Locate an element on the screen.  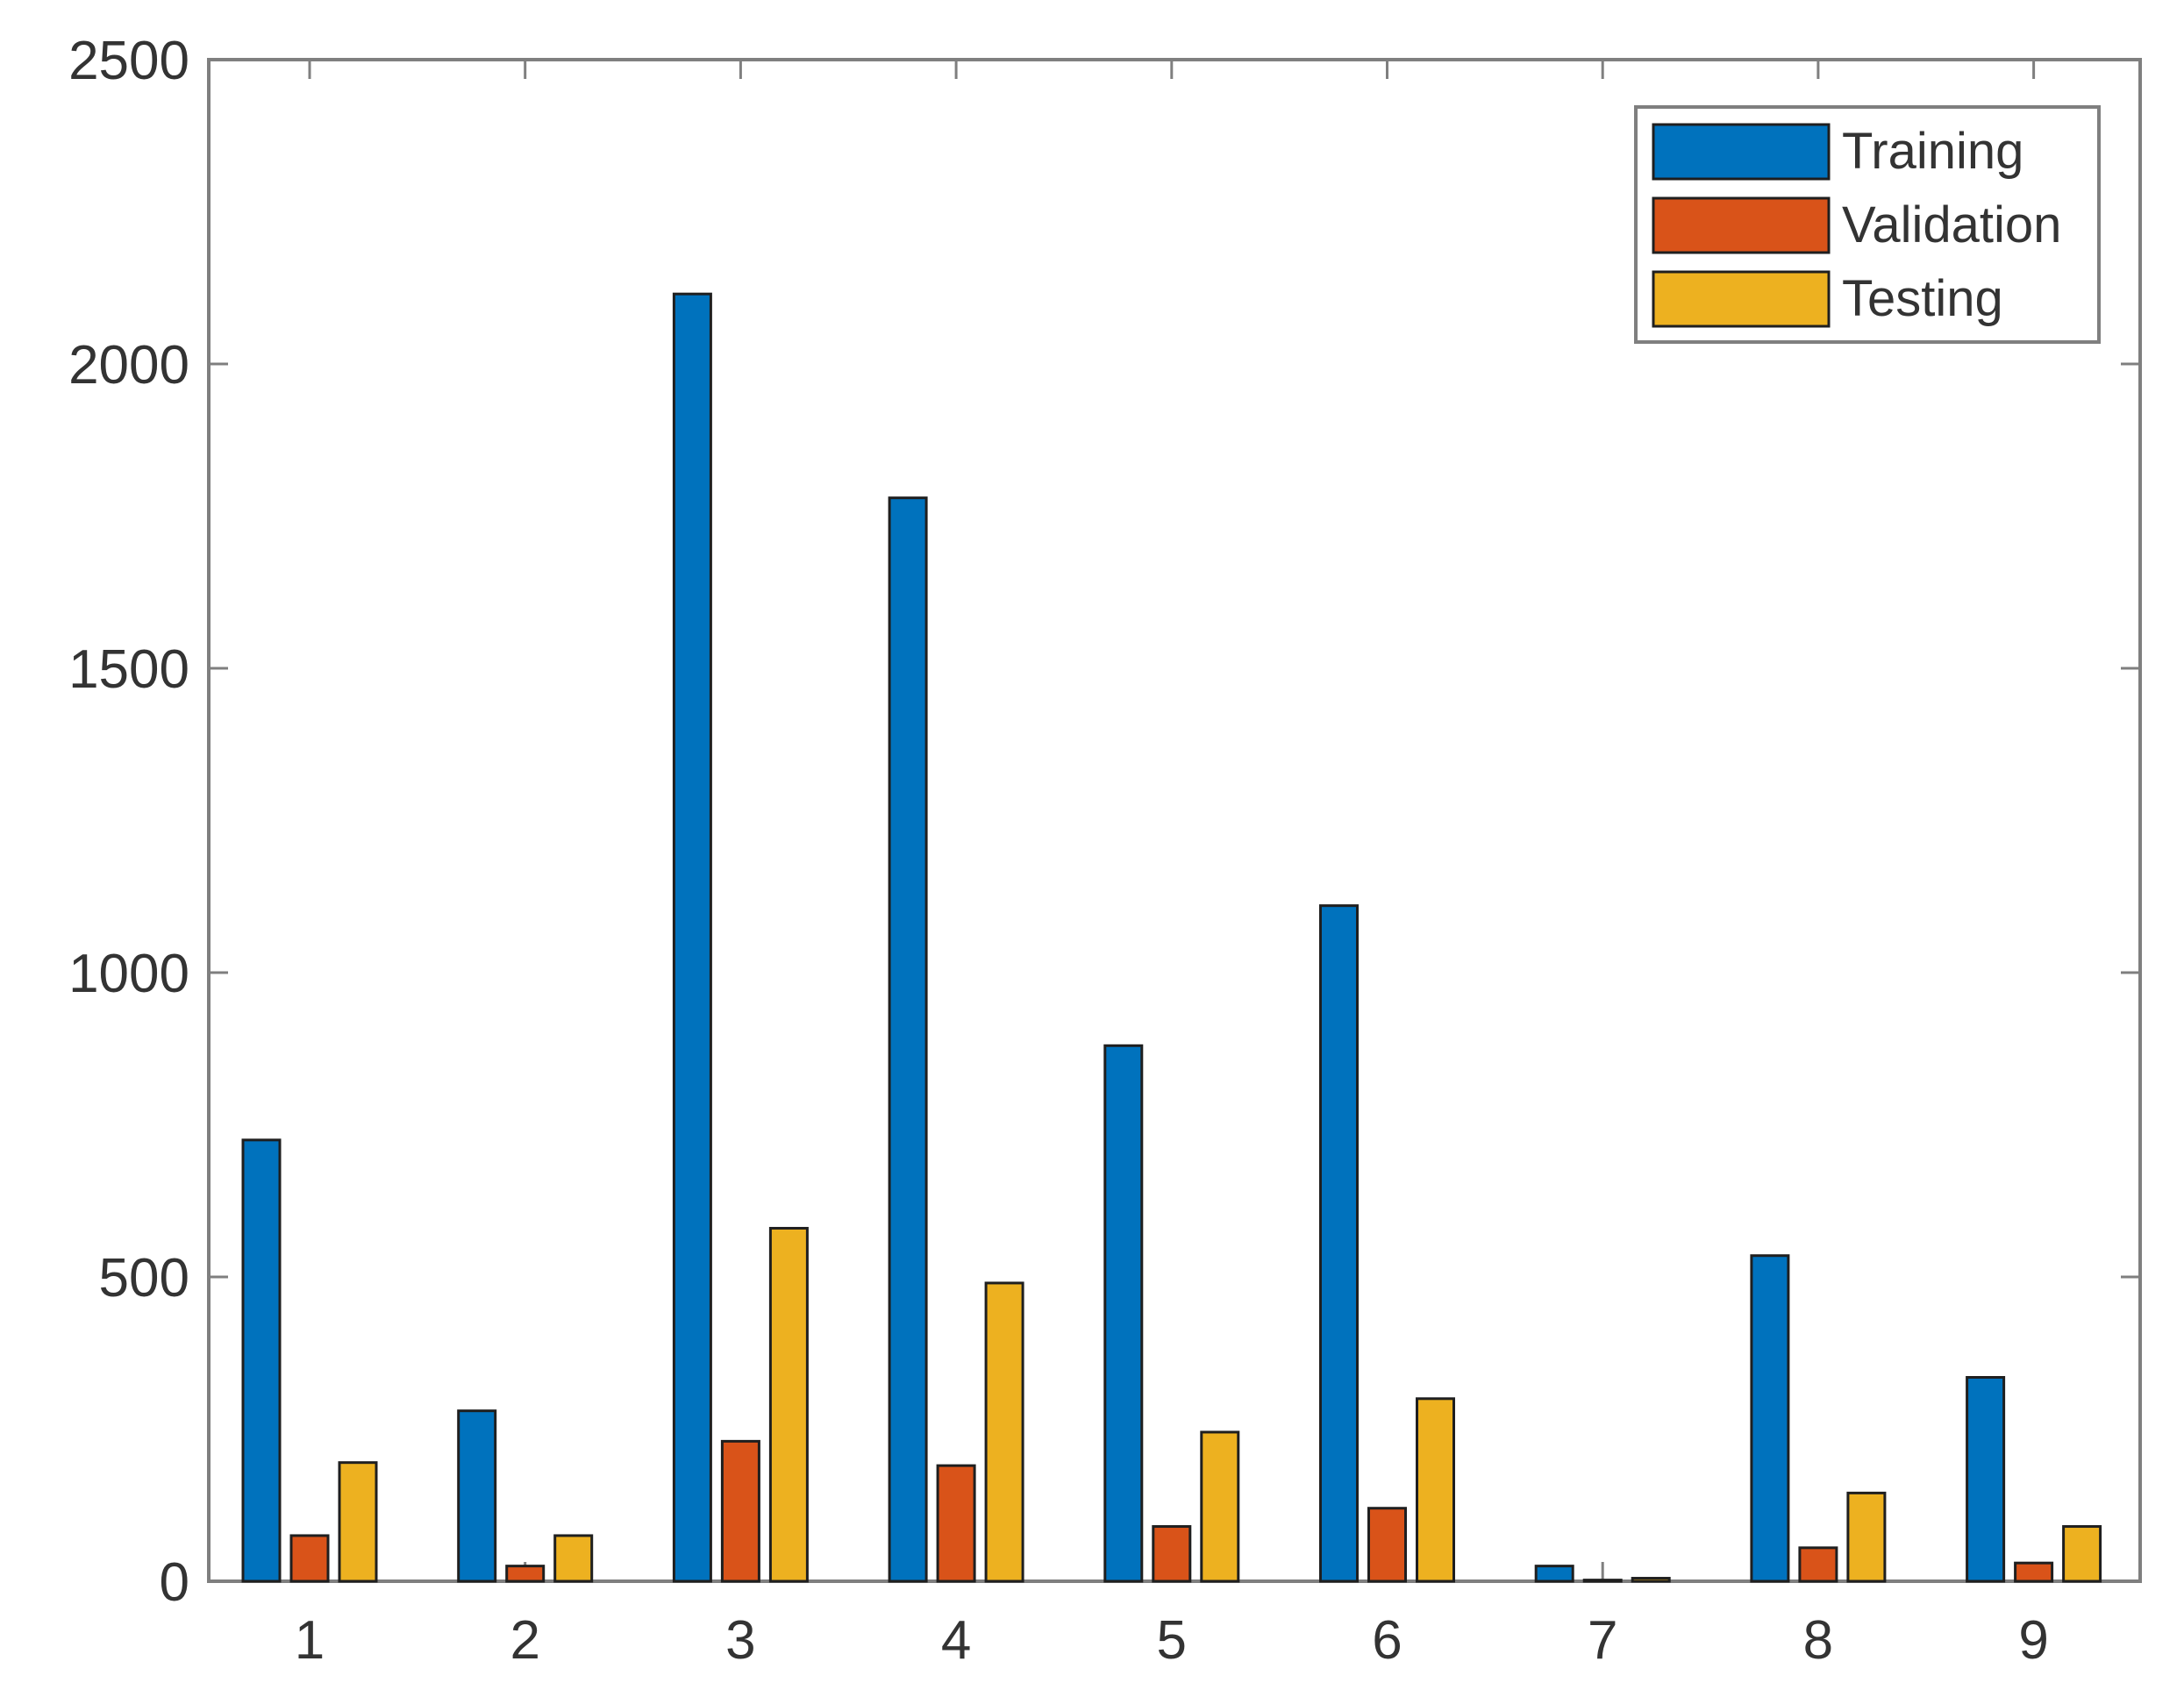
x-tick-label: 2 is located at coordinates (524, 1640).